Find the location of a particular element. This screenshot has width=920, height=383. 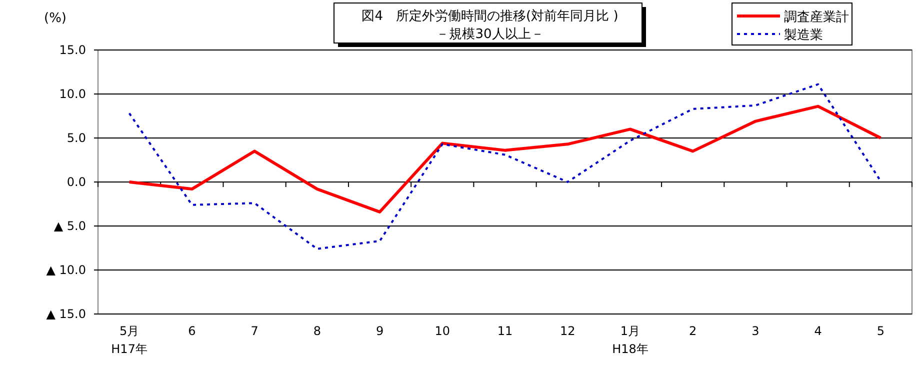

chart-title: 図4 所定外労働時間の推移(対前年同月比 ) is located at coordinates (490, 16).